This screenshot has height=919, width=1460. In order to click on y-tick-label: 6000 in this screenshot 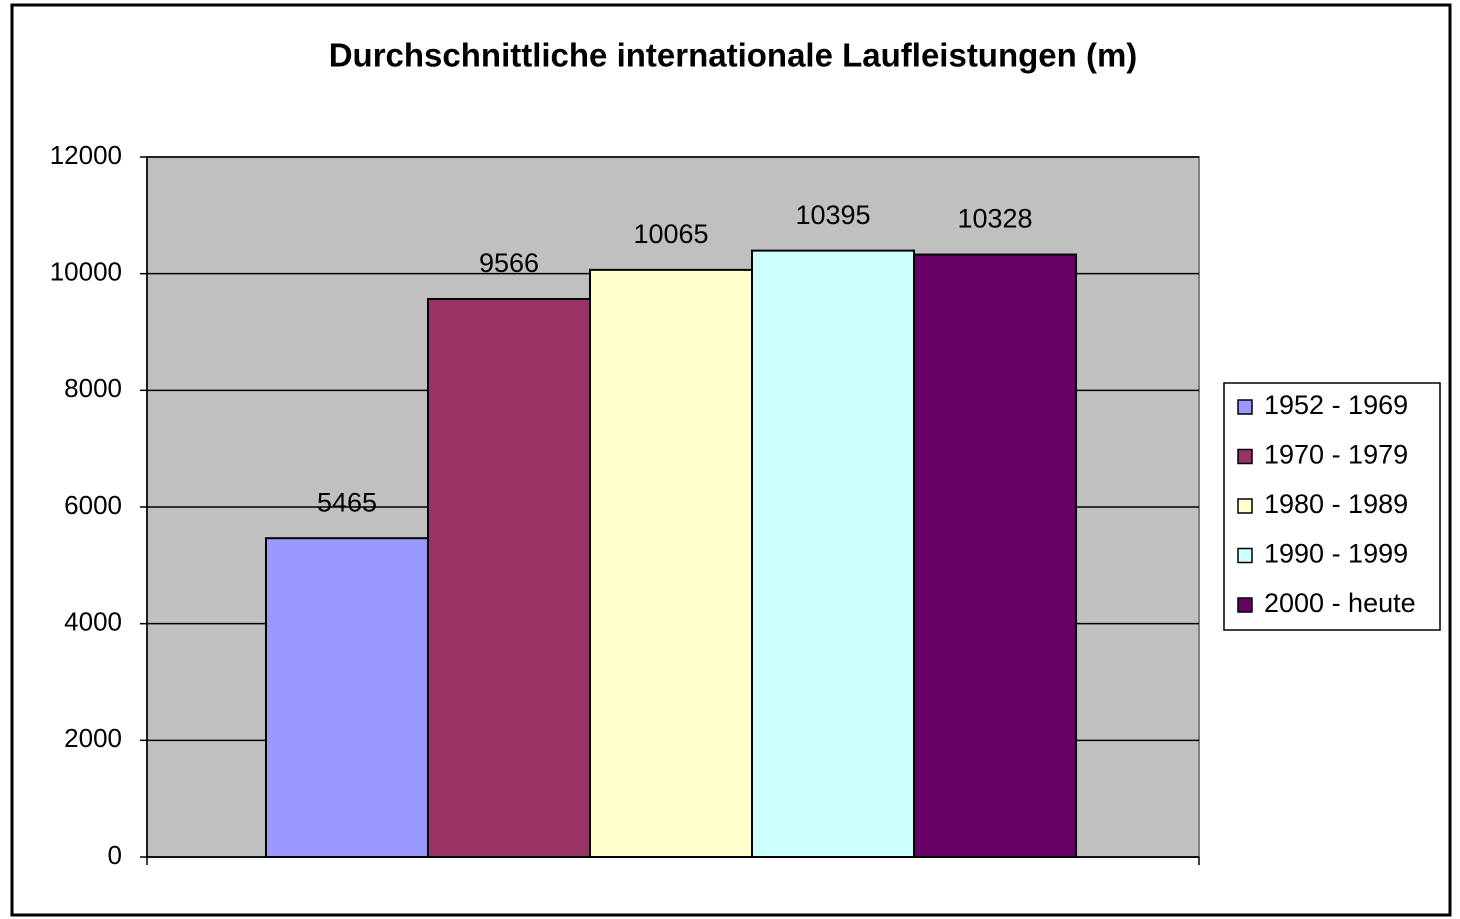, I will do `click(93, 505)`.